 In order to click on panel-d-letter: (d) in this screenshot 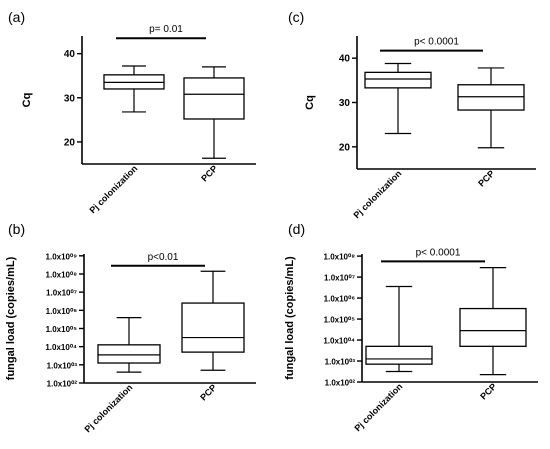, I will do `click(296, 229)`.